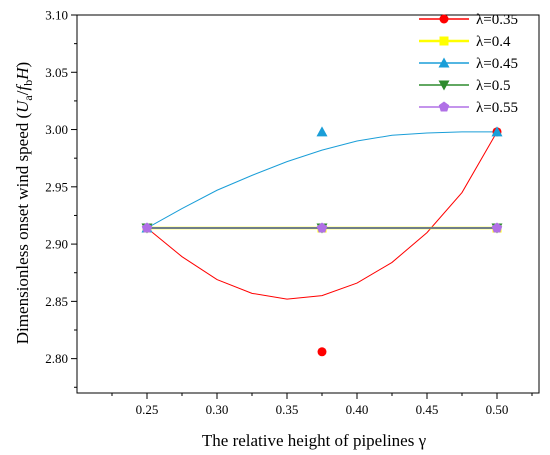  I want to click on x-tick-label: 0.40, so click(357, 409).